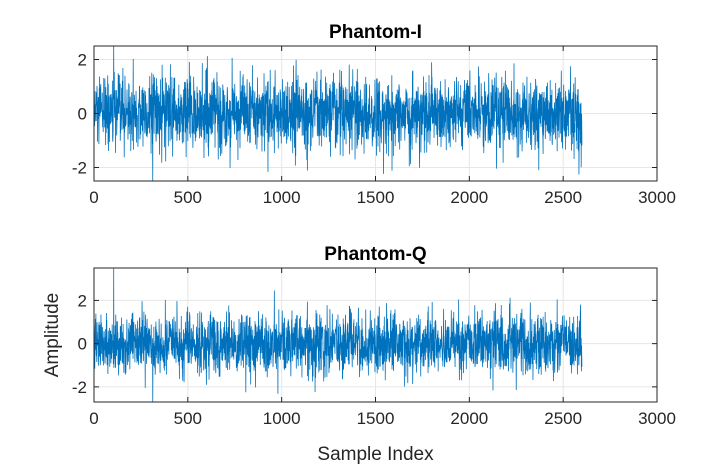 This screenshot has height=466, width=722. I want to click on y-axis-label: Amplitude, so click(52, 335).